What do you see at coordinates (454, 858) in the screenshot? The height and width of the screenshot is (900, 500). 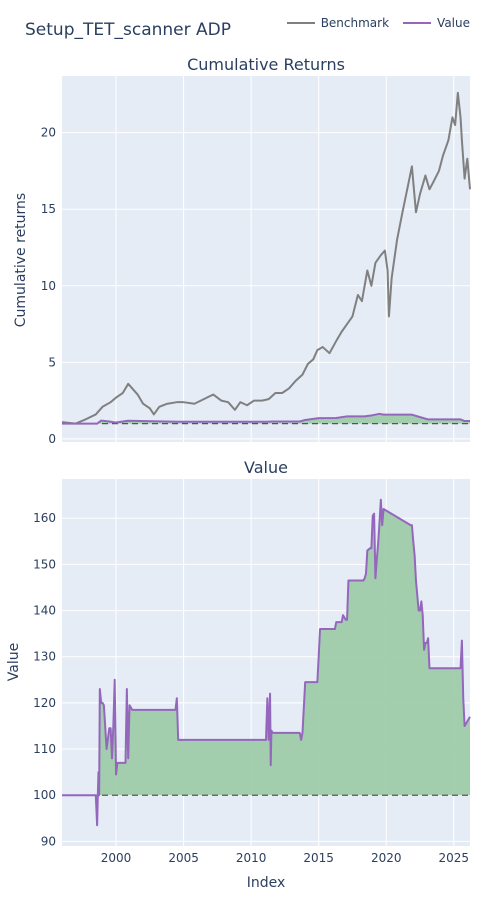 I see `x-tick-label: 2025` at bounding box center [454, 858].